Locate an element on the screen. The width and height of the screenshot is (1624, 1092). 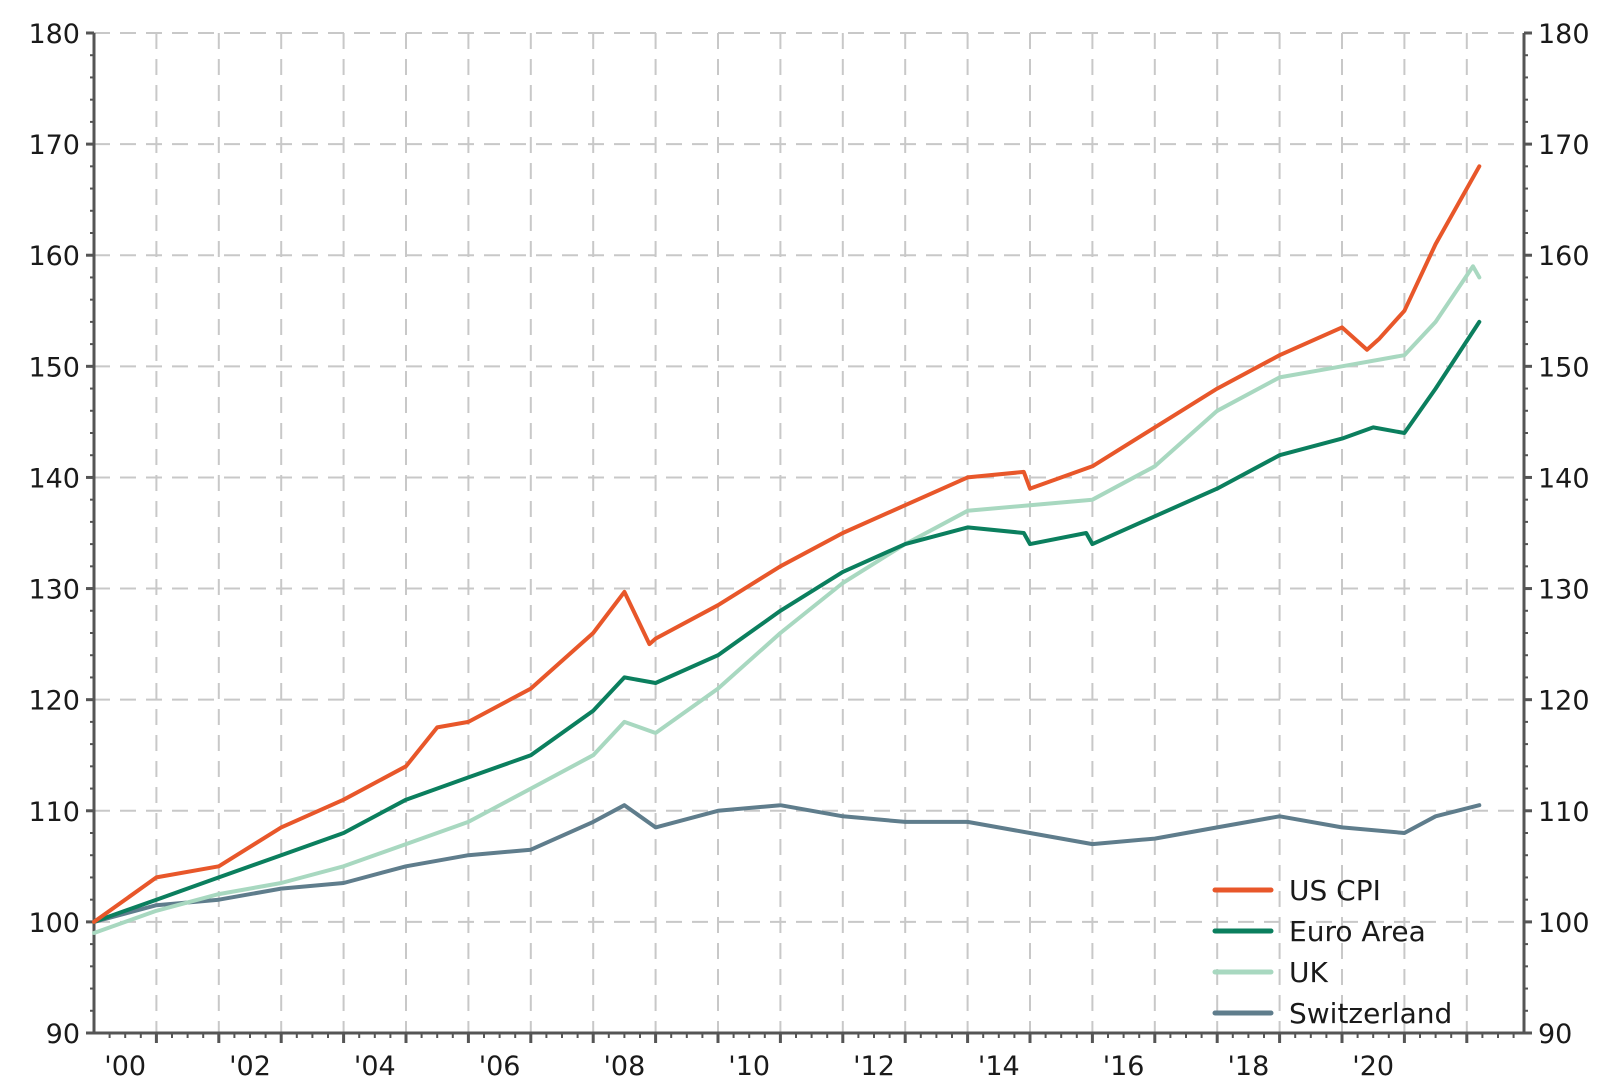
x-tick-label: '06 is located at coordinates (500, 1066).